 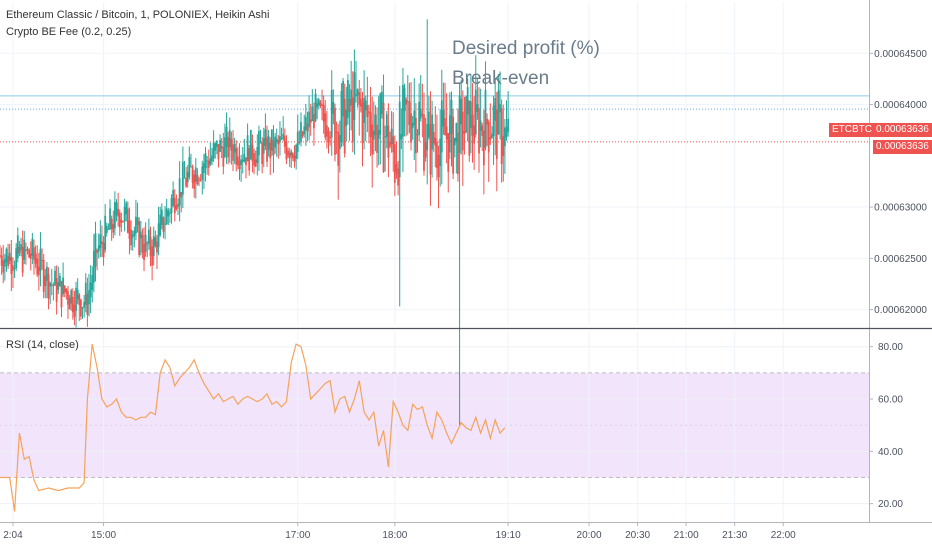 What do you see at coordinates (890, 504) in the screenshot?
I see `rsi-axis-label: 20.00` at bounding box center [890, 504].